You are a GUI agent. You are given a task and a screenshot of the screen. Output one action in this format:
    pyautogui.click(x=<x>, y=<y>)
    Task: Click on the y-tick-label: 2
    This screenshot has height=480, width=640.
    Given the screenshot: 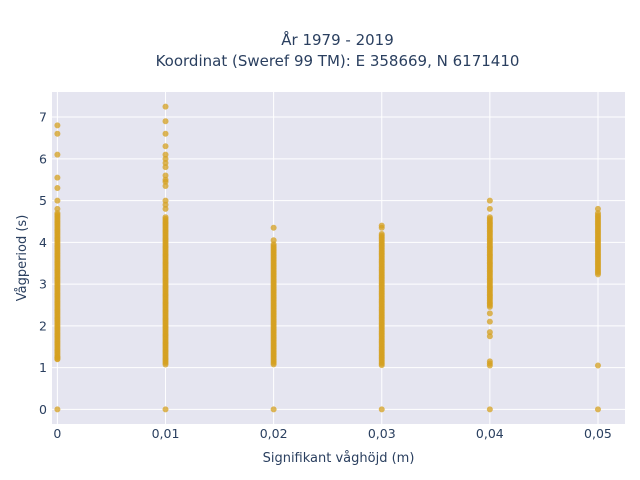 What is the action you would take?
    pyautogui.click(x=43, y=325)
    